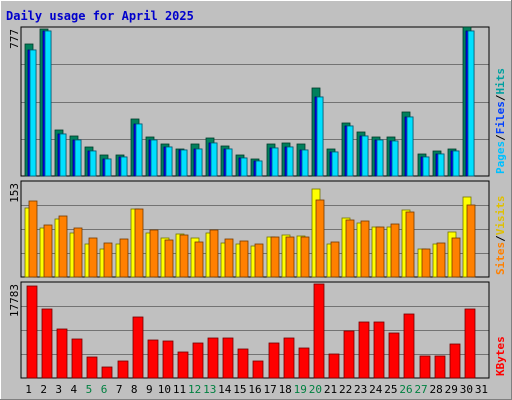 The width and height of the screenshot is (512, 400). Describe the element at coordinates (451, 389) in the screenshot. I see `day-label: 29` at that location.